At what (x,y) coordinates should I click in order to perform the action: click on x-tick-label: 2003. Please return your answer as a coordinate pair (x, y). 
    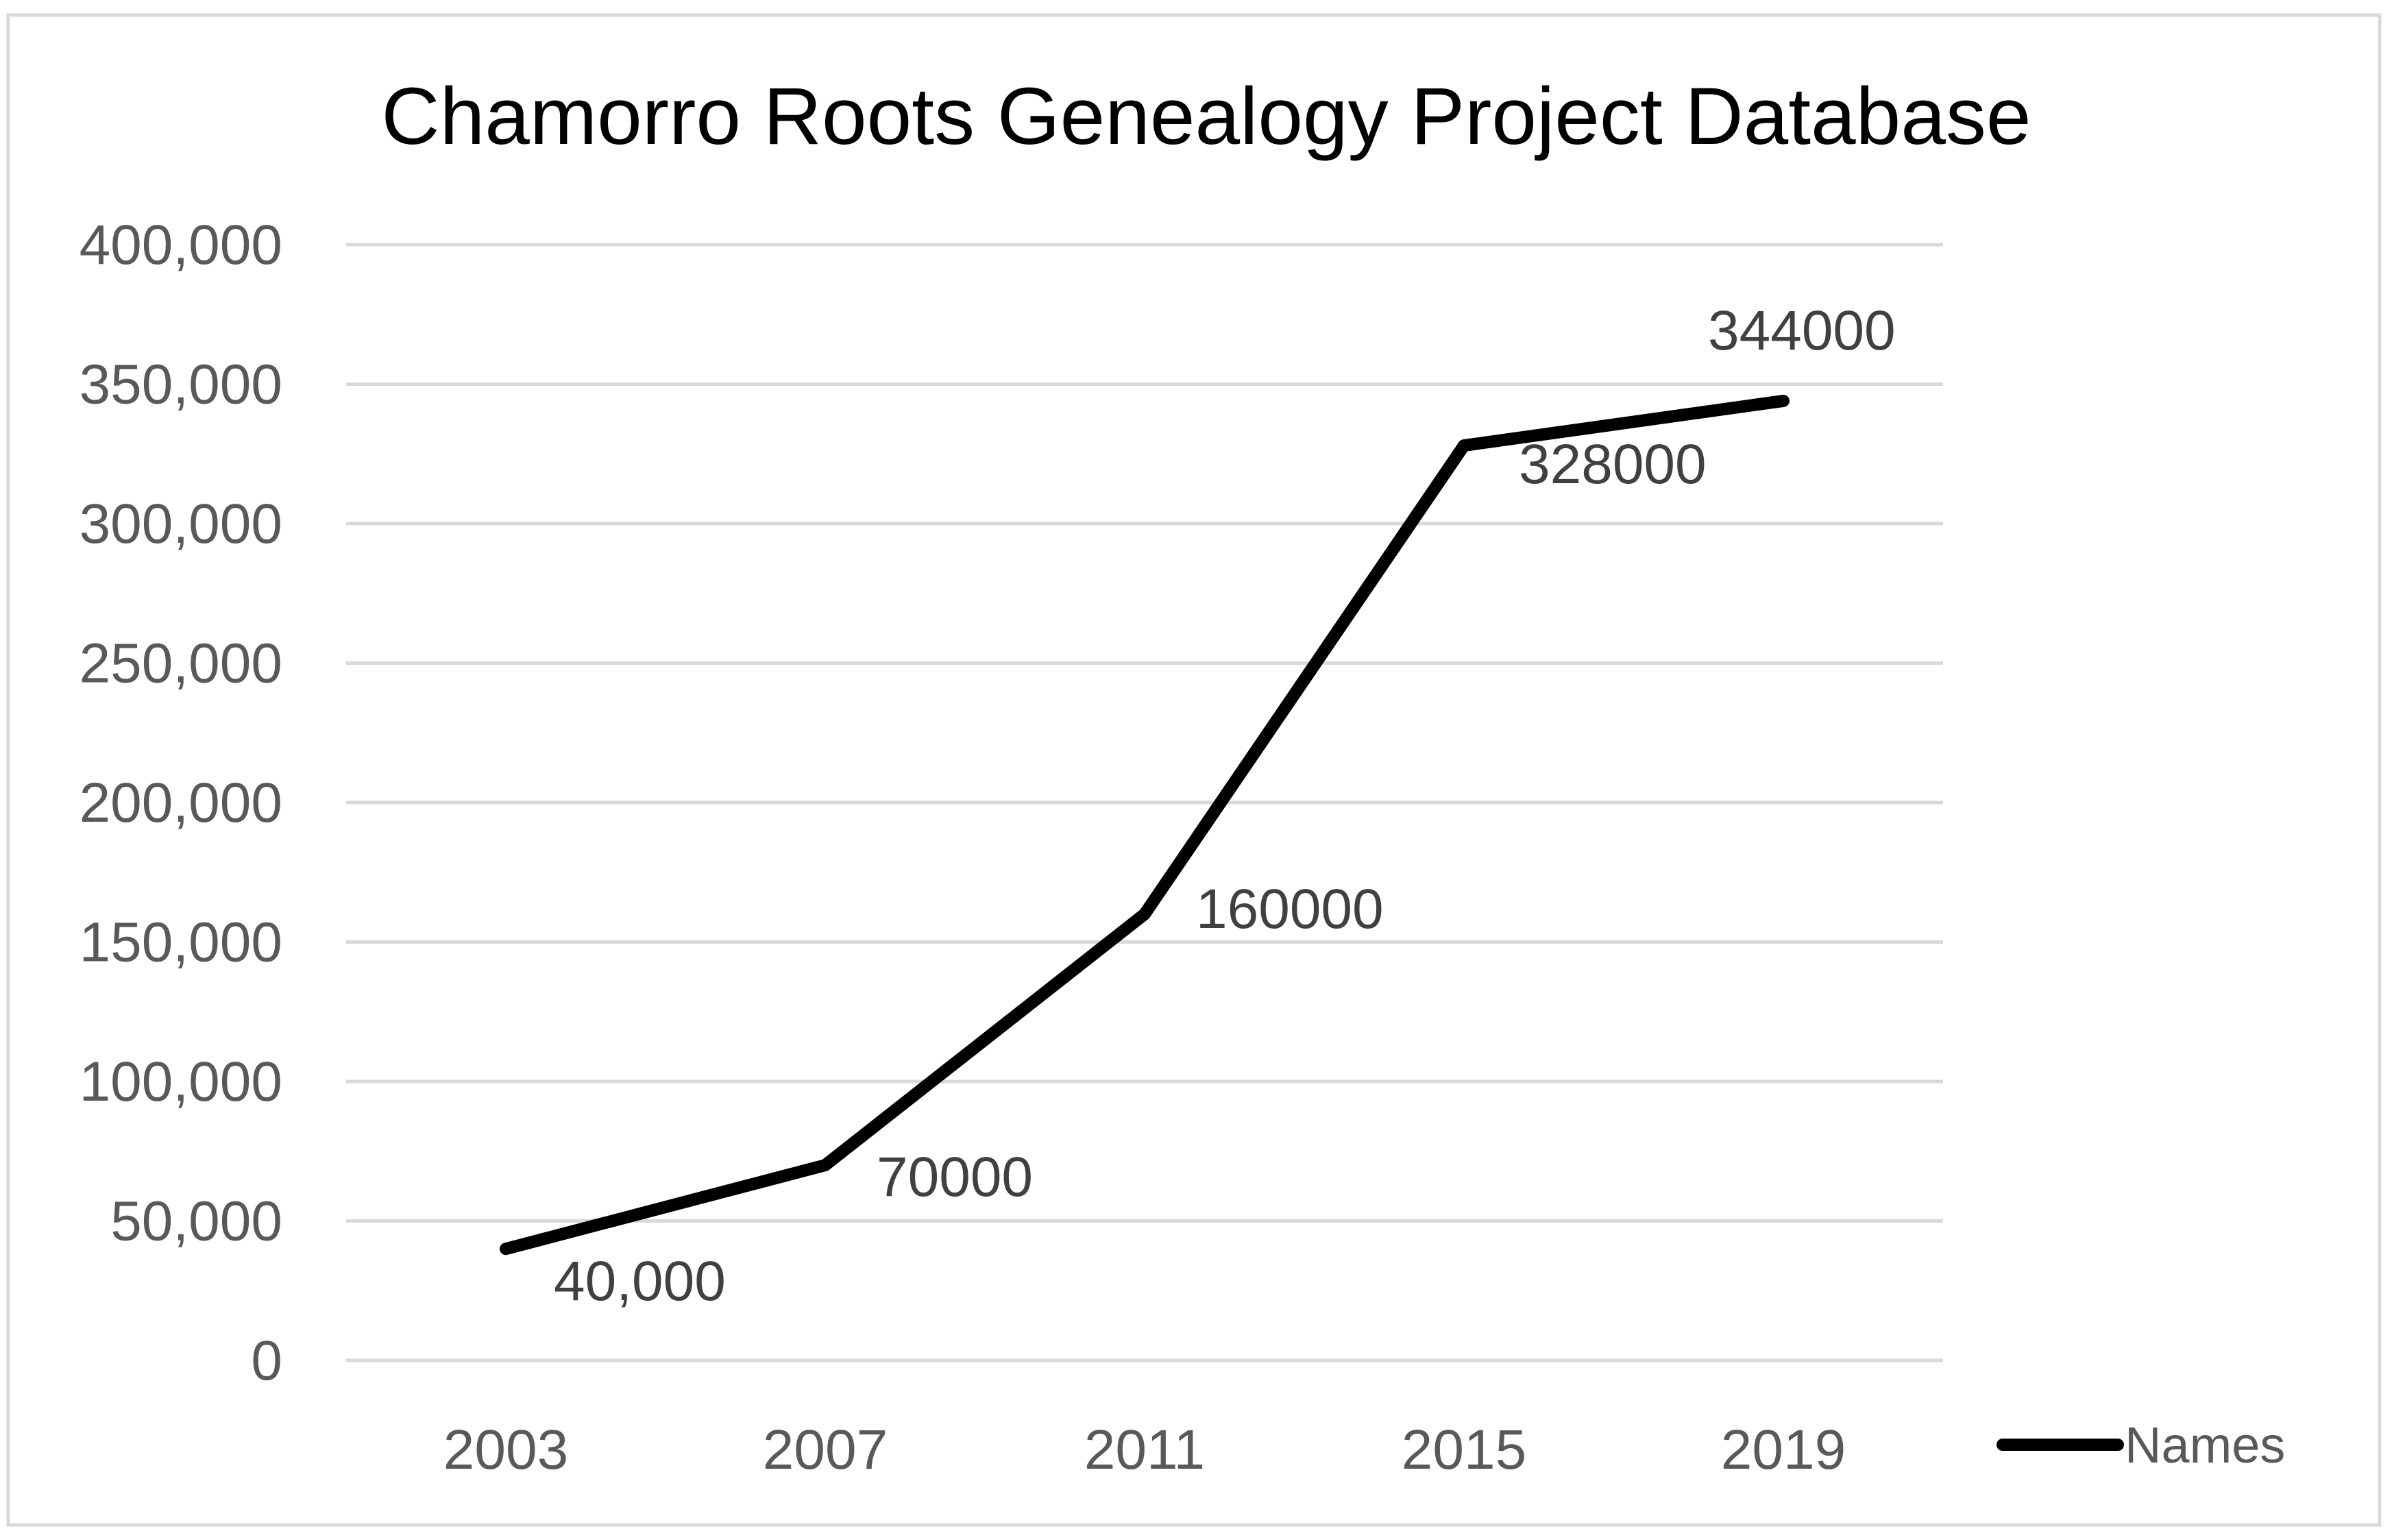
    Looking at the image, I should click on (505, 1450).